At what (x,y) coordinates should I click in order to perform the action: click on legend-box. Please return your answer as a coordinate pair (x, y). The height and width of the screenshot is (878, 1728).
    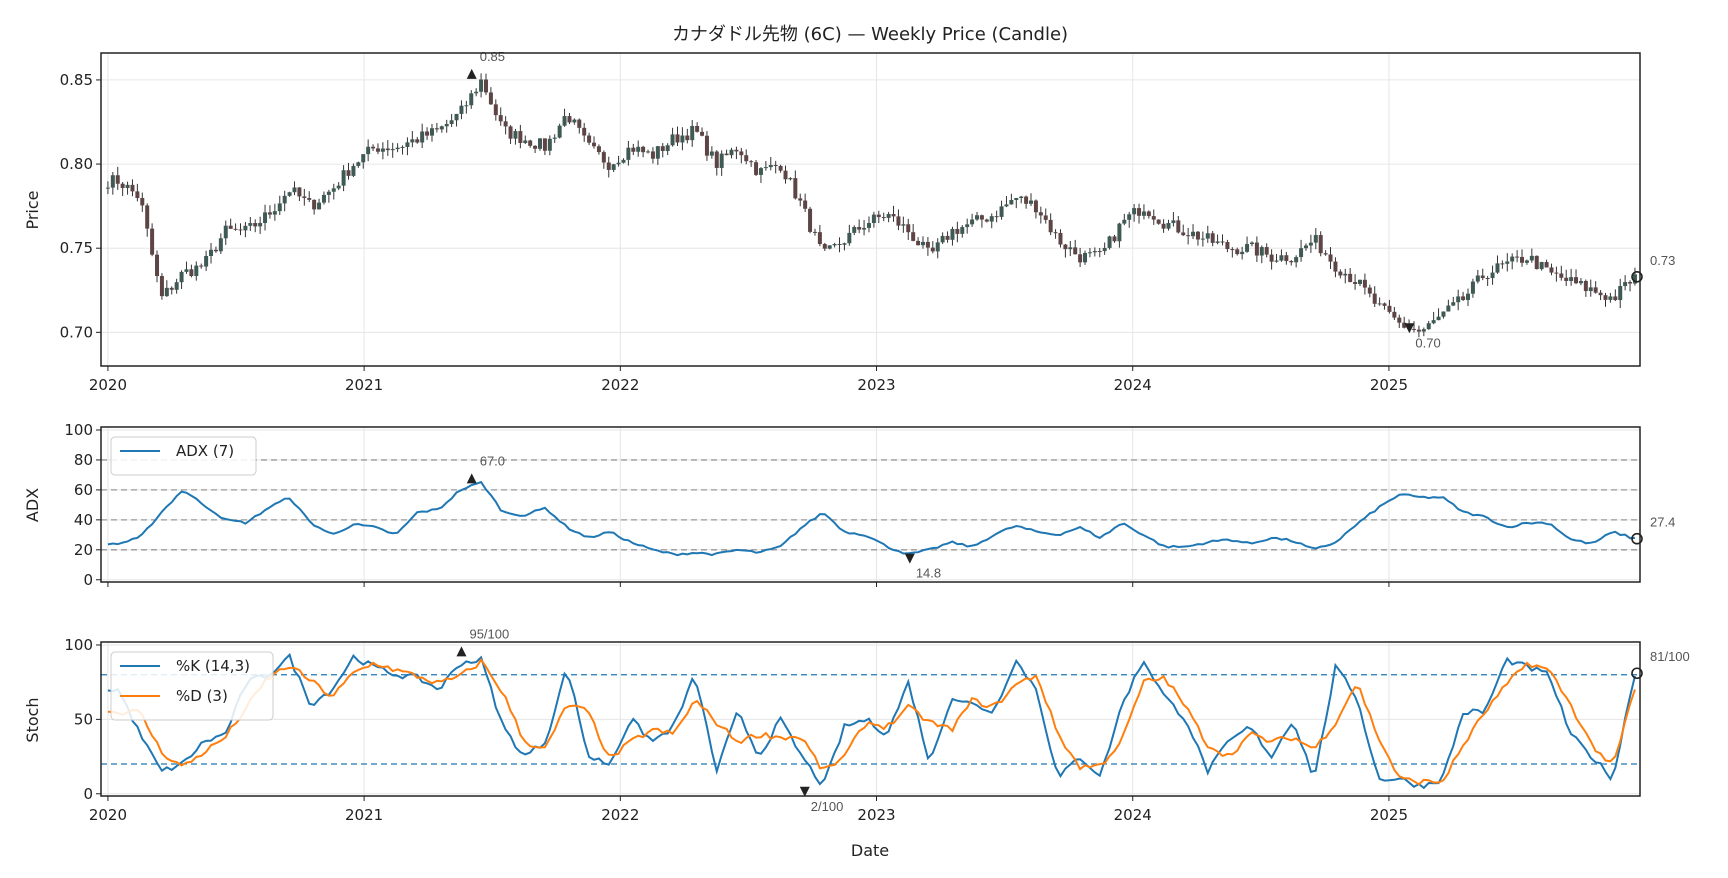
    Looking at the image, I should click on (183, 456).